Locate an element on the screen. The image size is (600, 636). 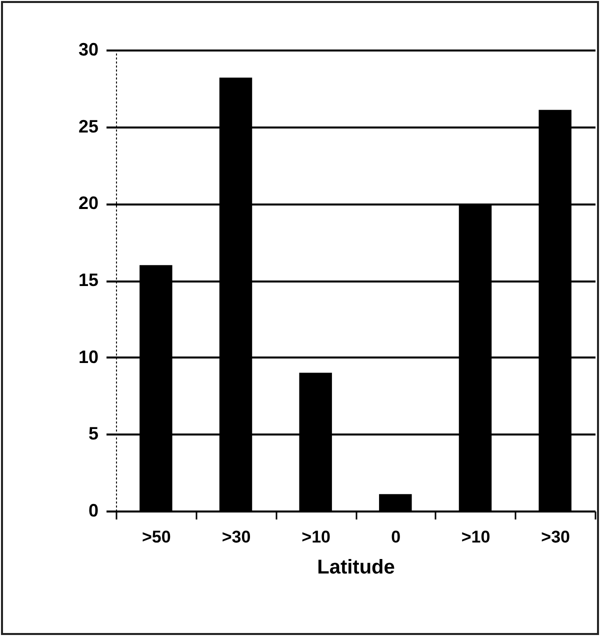
x-axis-title: Latitude is located at coordinates (356, 567).